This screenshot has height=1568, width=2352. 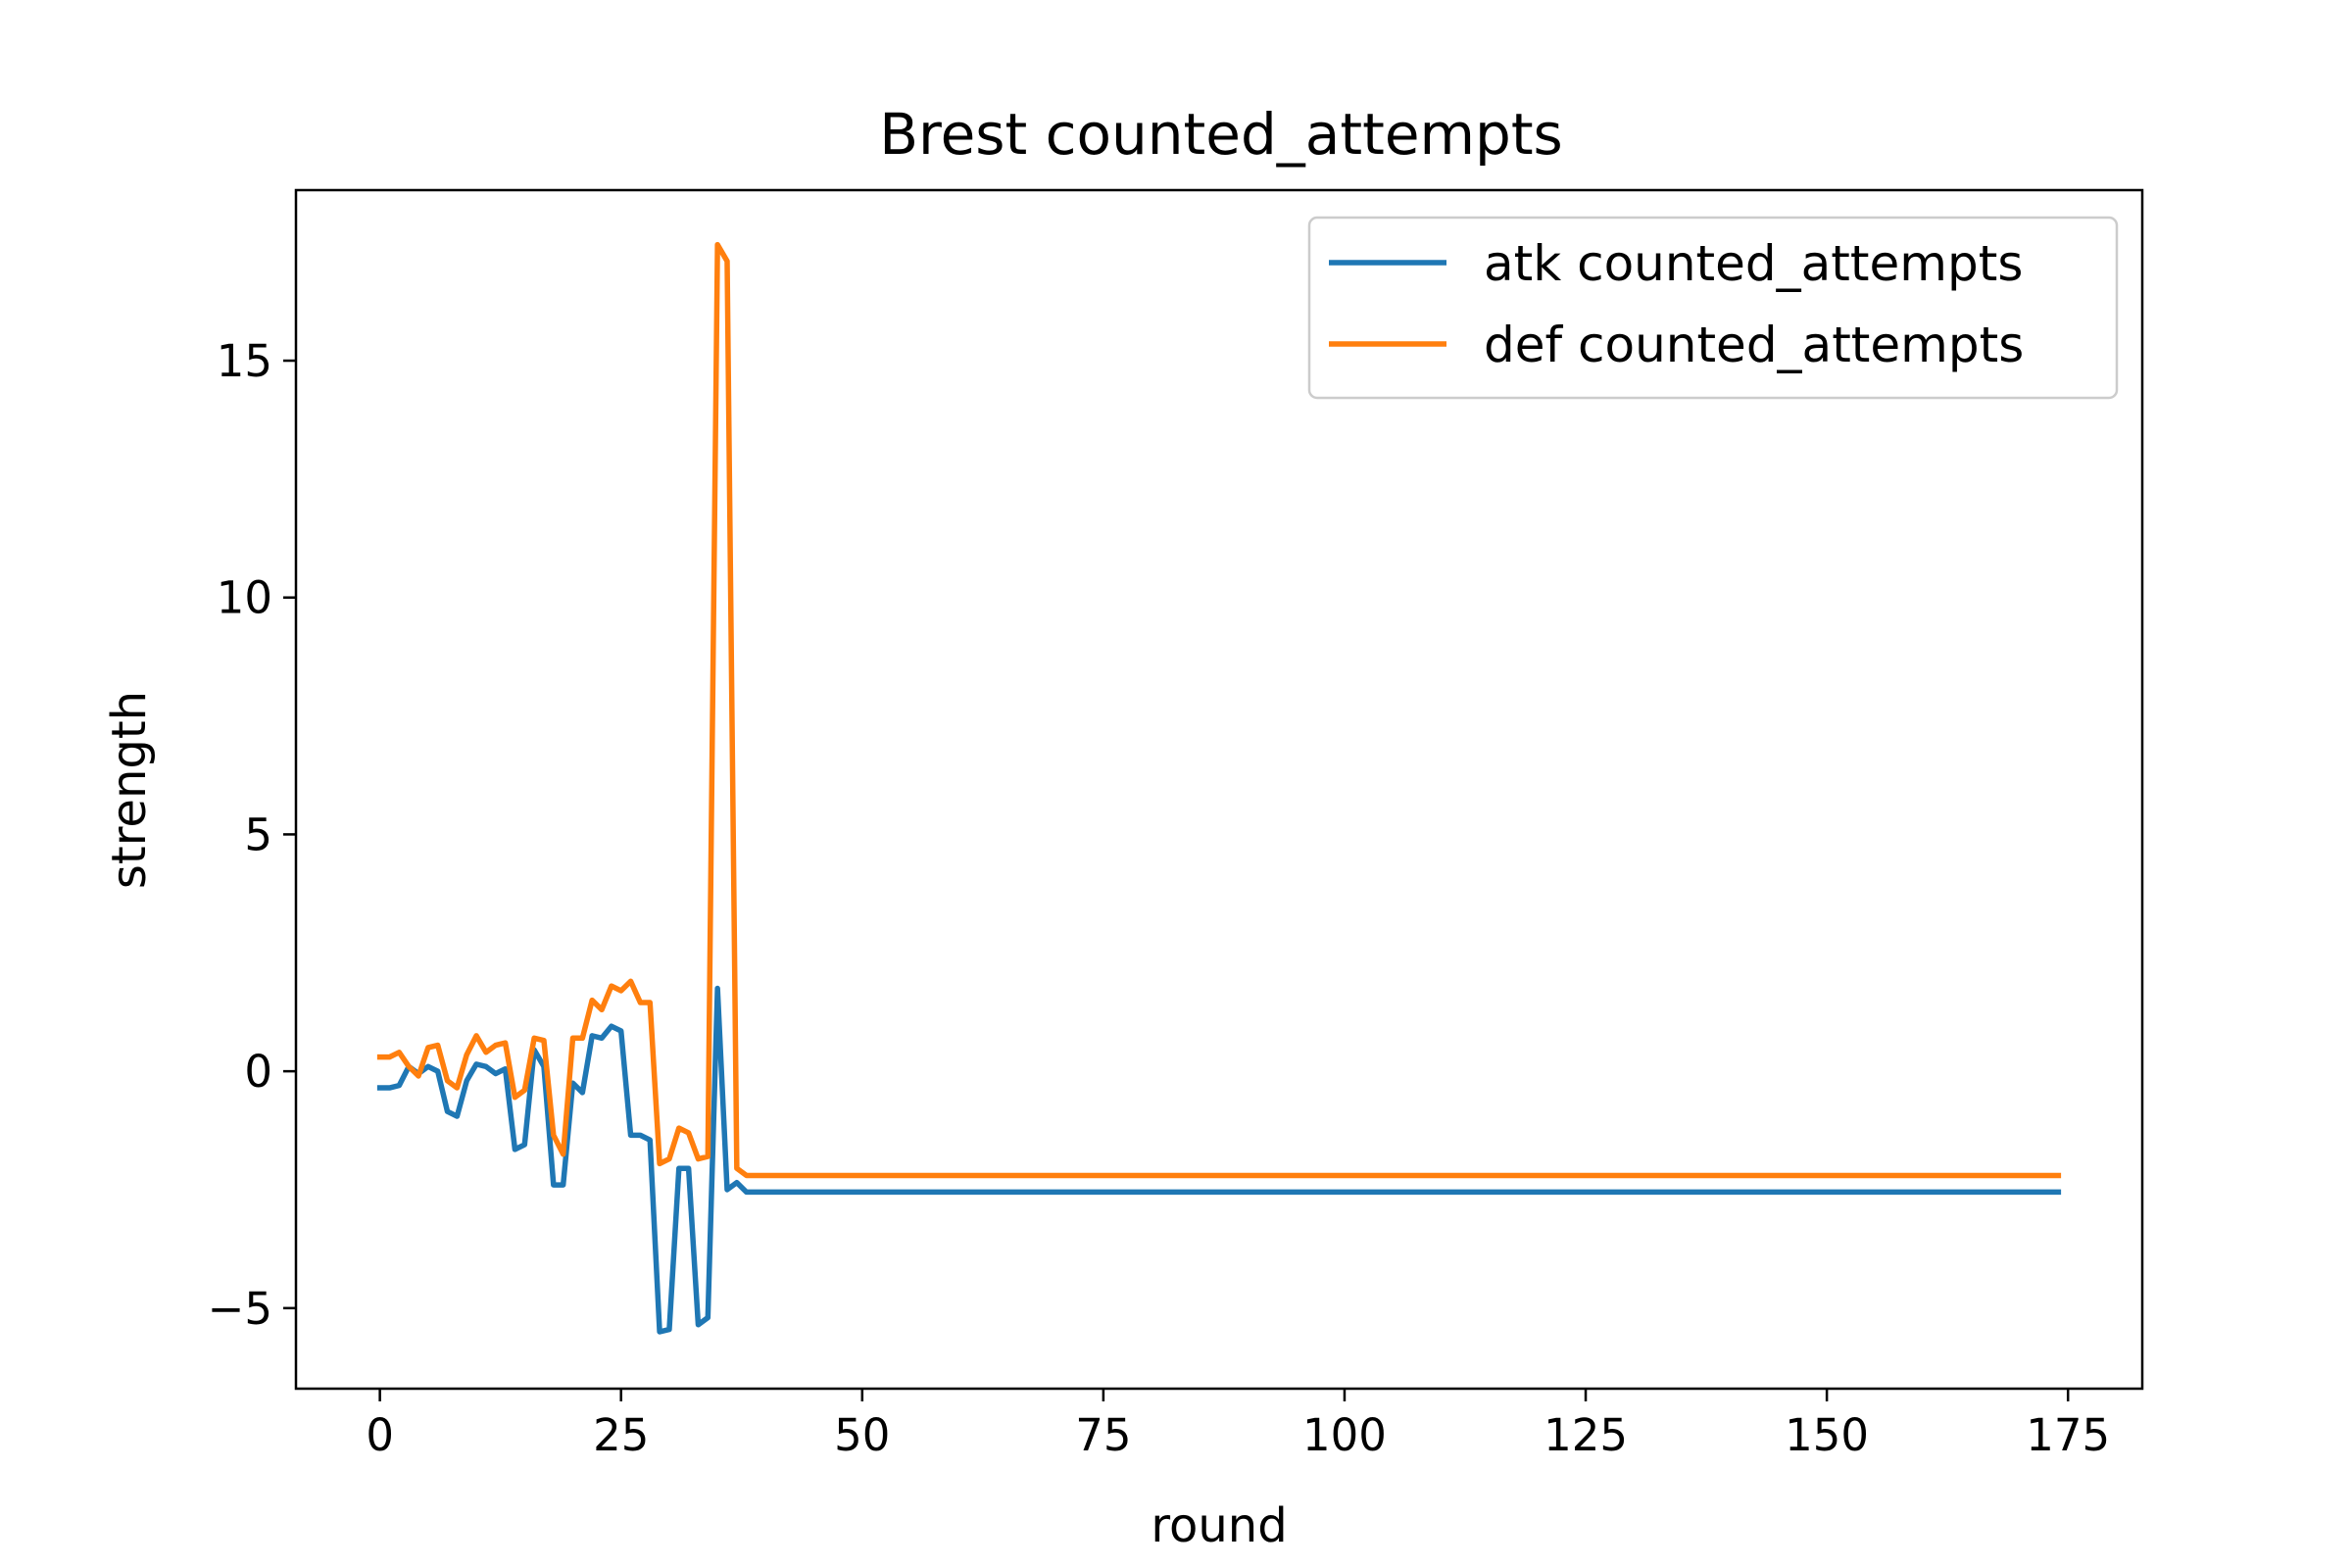 I want to click on x-tick-label: 150, so click(x=1827, y=1435).